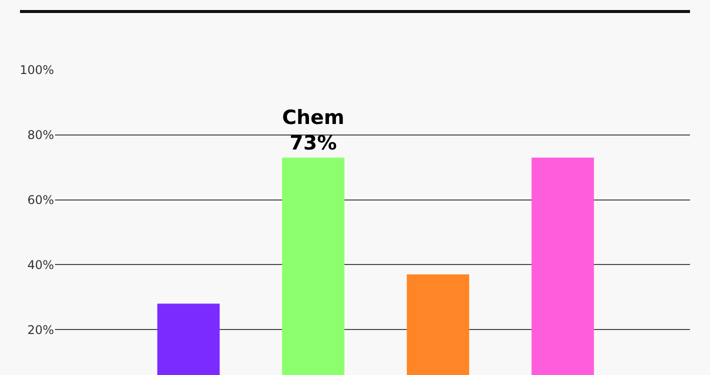 This screenshot has height=375, width=710. What do you see at coordinates (40, 135) in the screenshot?
I see `y-tick-label: 80%` at bounding box center [40, 135].